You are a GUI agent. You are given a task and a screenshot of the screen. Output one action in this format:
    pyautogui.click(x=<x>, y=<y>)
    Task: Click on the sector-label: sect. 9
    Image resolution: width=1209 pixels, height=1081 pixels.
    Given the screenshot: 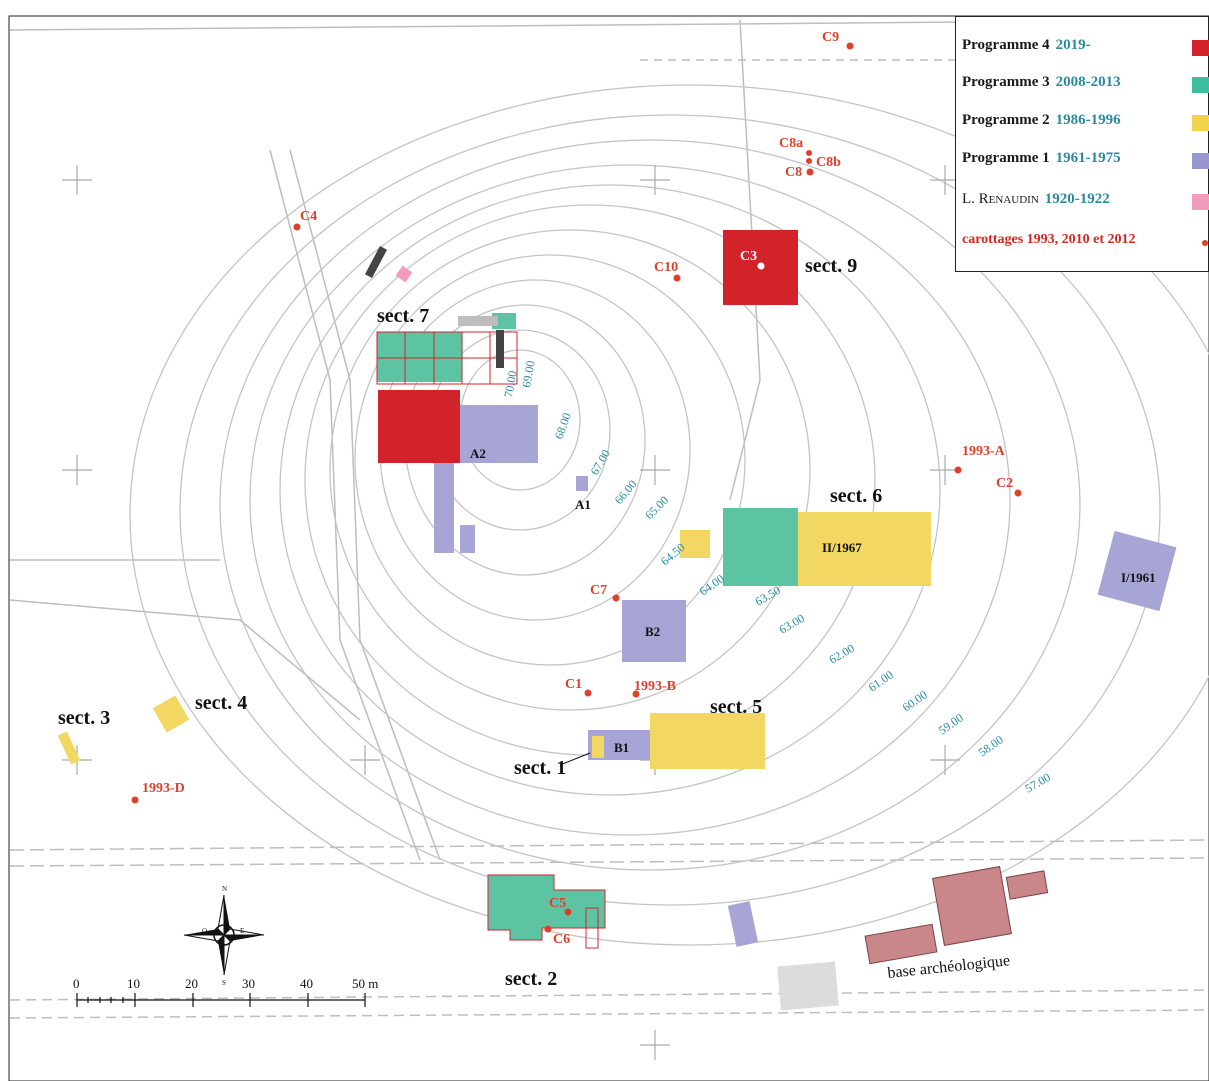 What is the action you would take?
    pyautogui.click(x=831, y=266)
    